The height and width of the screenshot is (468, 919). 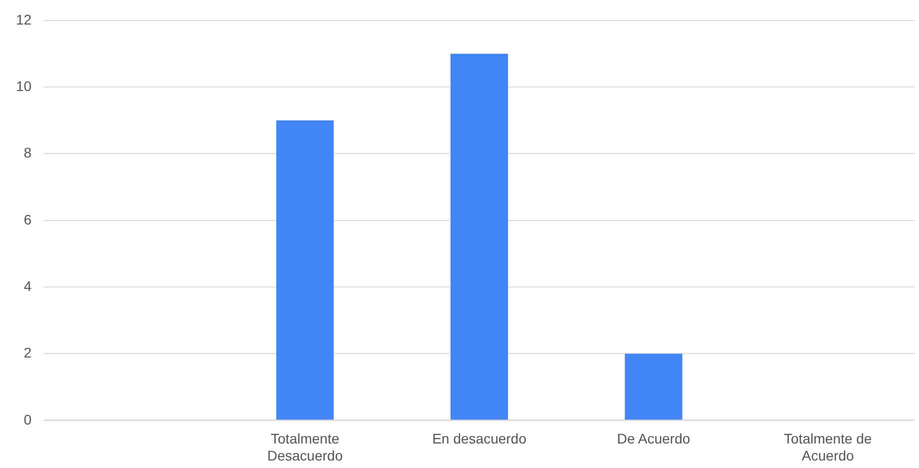 What do you see at coordinates (28, 286) in the screenshot?
I see `y-tick-label: 4` at bounding box center [28, 286].